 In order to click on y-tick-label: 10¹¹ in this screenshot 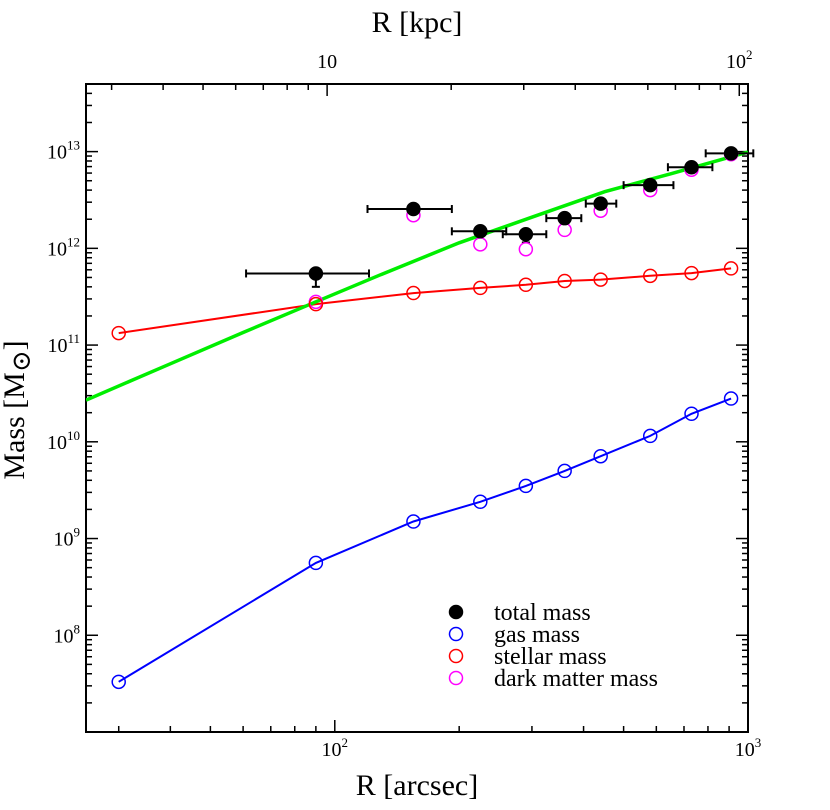, I will do `click(63, 344)`.